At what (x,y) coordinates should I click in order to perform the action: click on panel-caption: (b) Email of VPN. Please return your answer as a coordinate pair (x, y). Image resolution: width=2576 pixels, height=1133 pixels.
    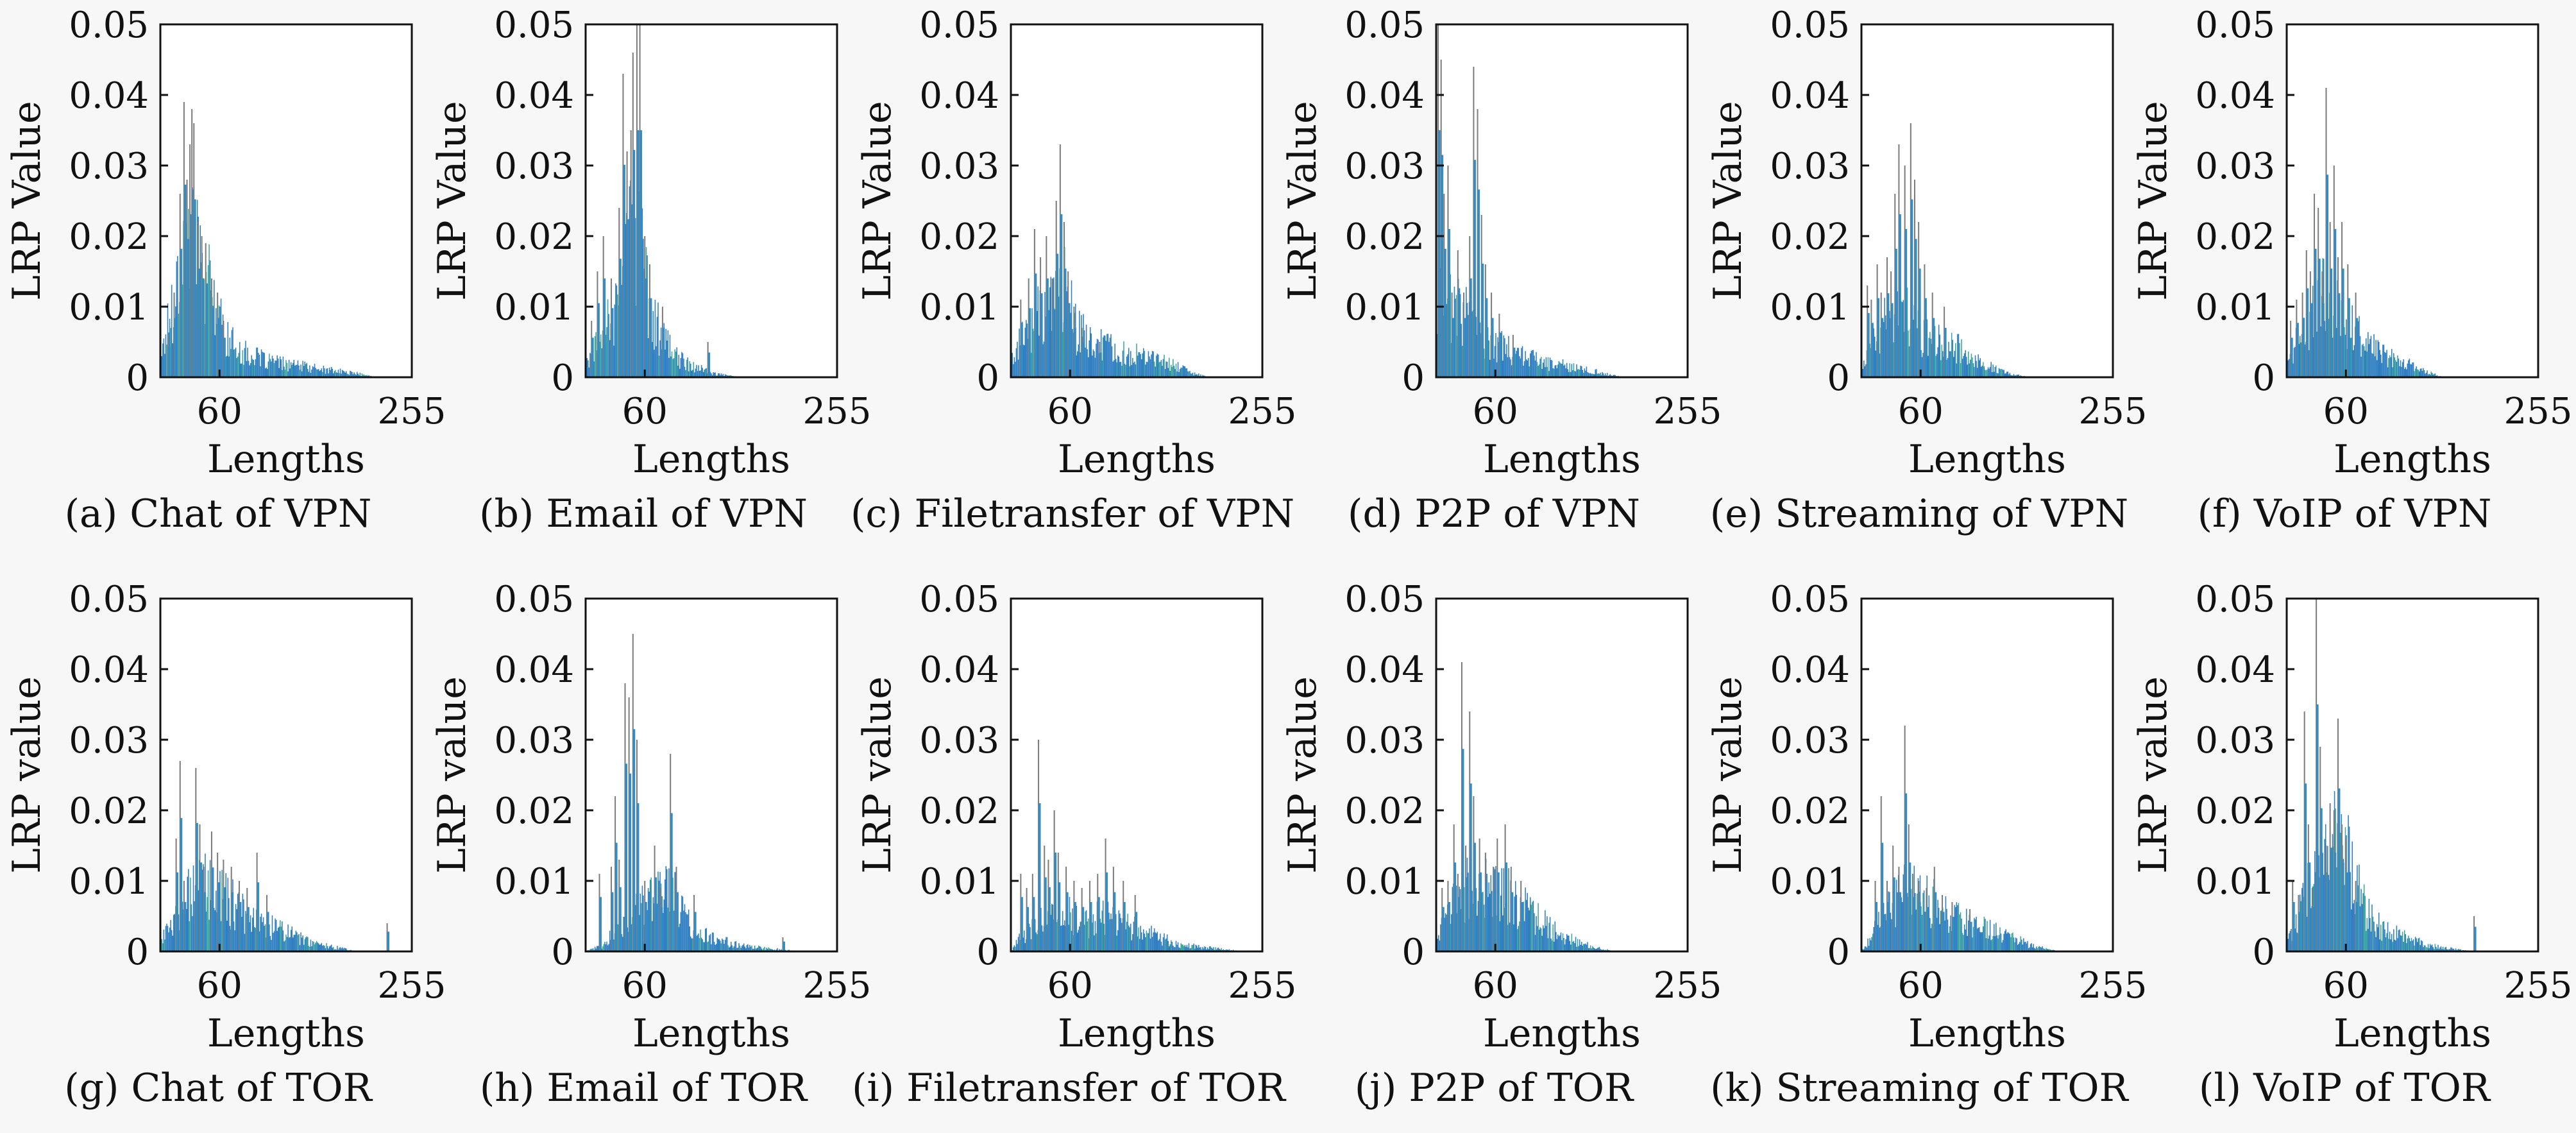
    Looking at the image, I should click on (643, 513).